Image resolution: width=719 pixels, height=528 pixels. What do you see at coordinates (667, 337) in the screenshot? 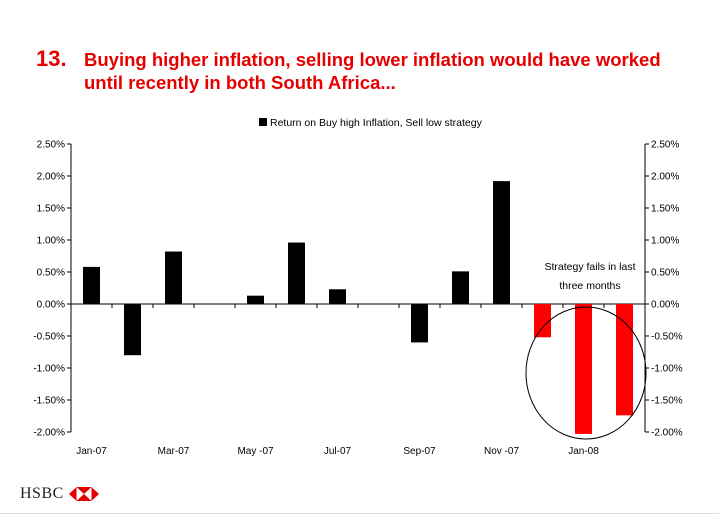
I see `y-tick-label-right: -0.50%` at bounding box center [667, 337].